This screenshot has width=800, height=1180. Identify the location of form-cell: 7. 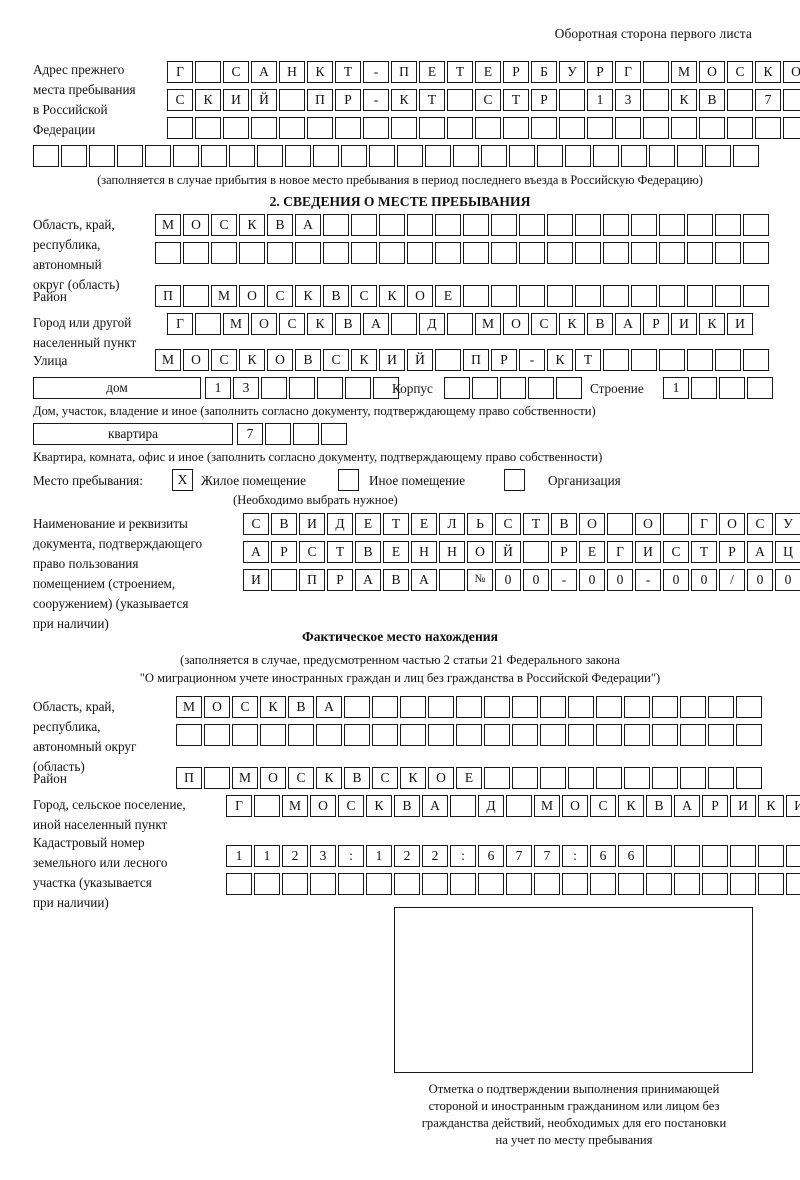
(547, 856).